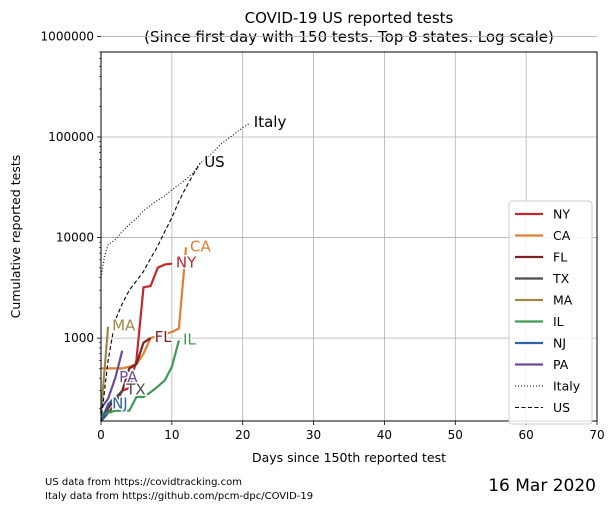  What do you see at coordinates (596, 435) in the screenshot?
I see `x-tick-label: 70` at bounding box center [596, 435].